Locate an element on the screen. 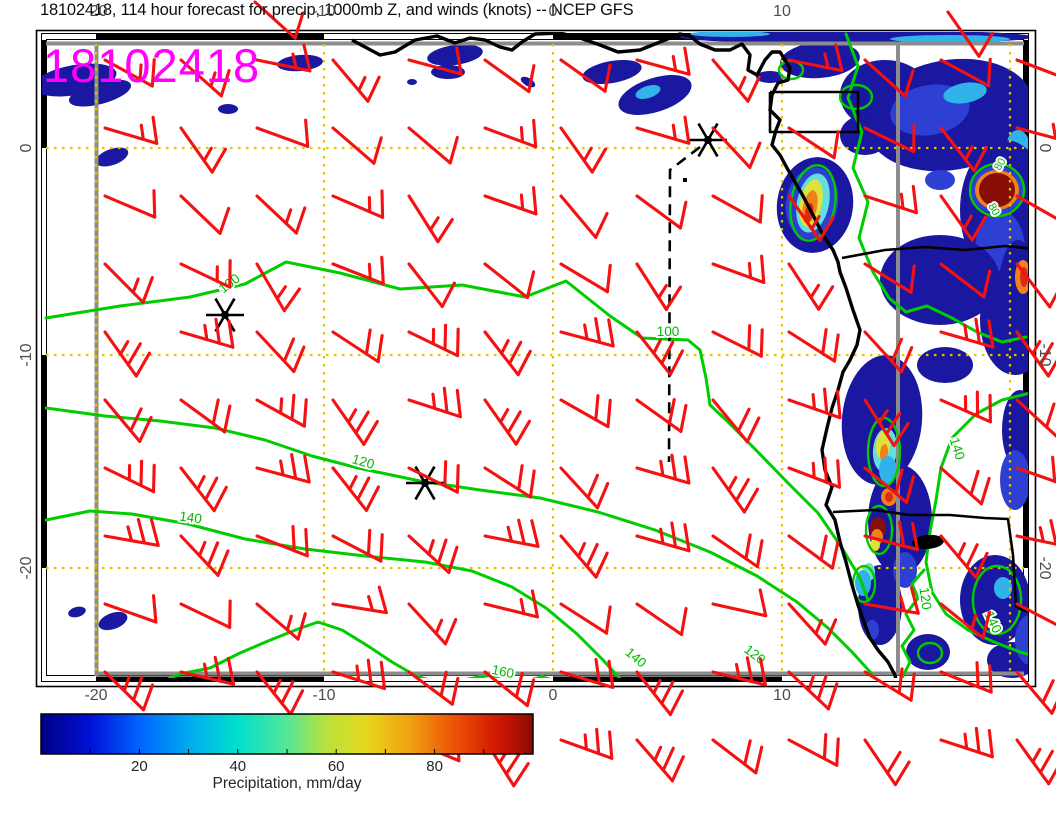 The width and height of the screenshot is (1056, 816). svg-text: 100 is located at coordinates (668, 331).